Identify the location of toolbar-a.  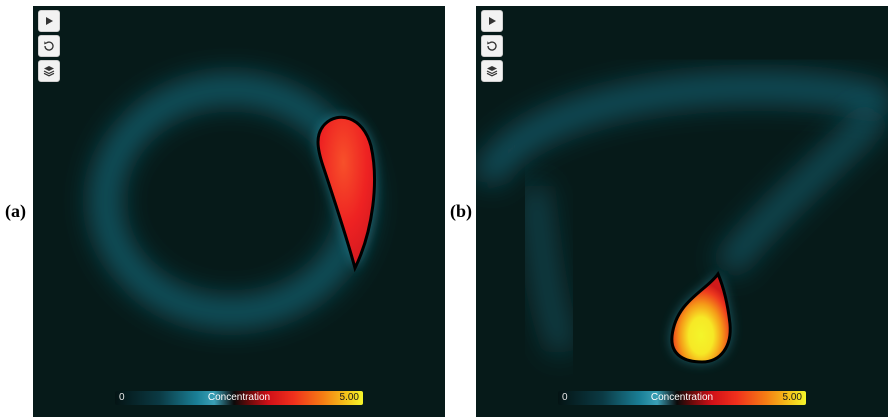
(49, 46).